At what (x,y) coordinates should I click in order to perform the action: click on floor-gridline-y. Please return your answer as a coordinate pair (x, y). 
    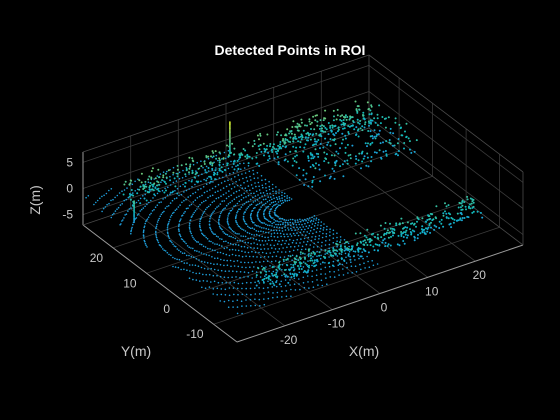
    Looking at the image, I should click on (323, 250).